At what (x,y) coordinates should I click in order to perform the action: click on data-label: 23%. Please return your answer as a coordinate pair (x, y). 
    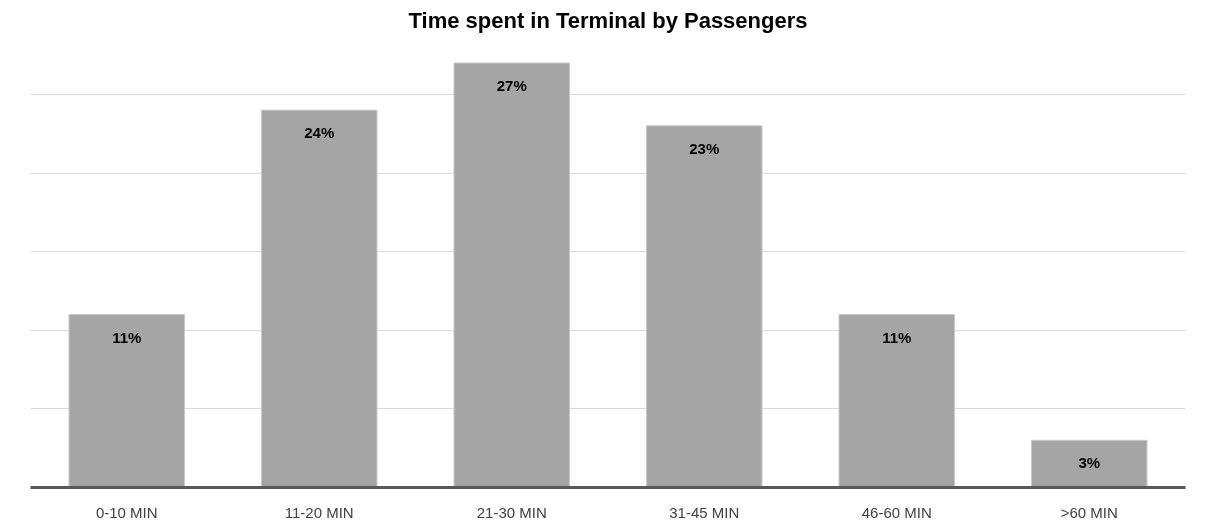
    Looking at the image, I should click on (704, 148).